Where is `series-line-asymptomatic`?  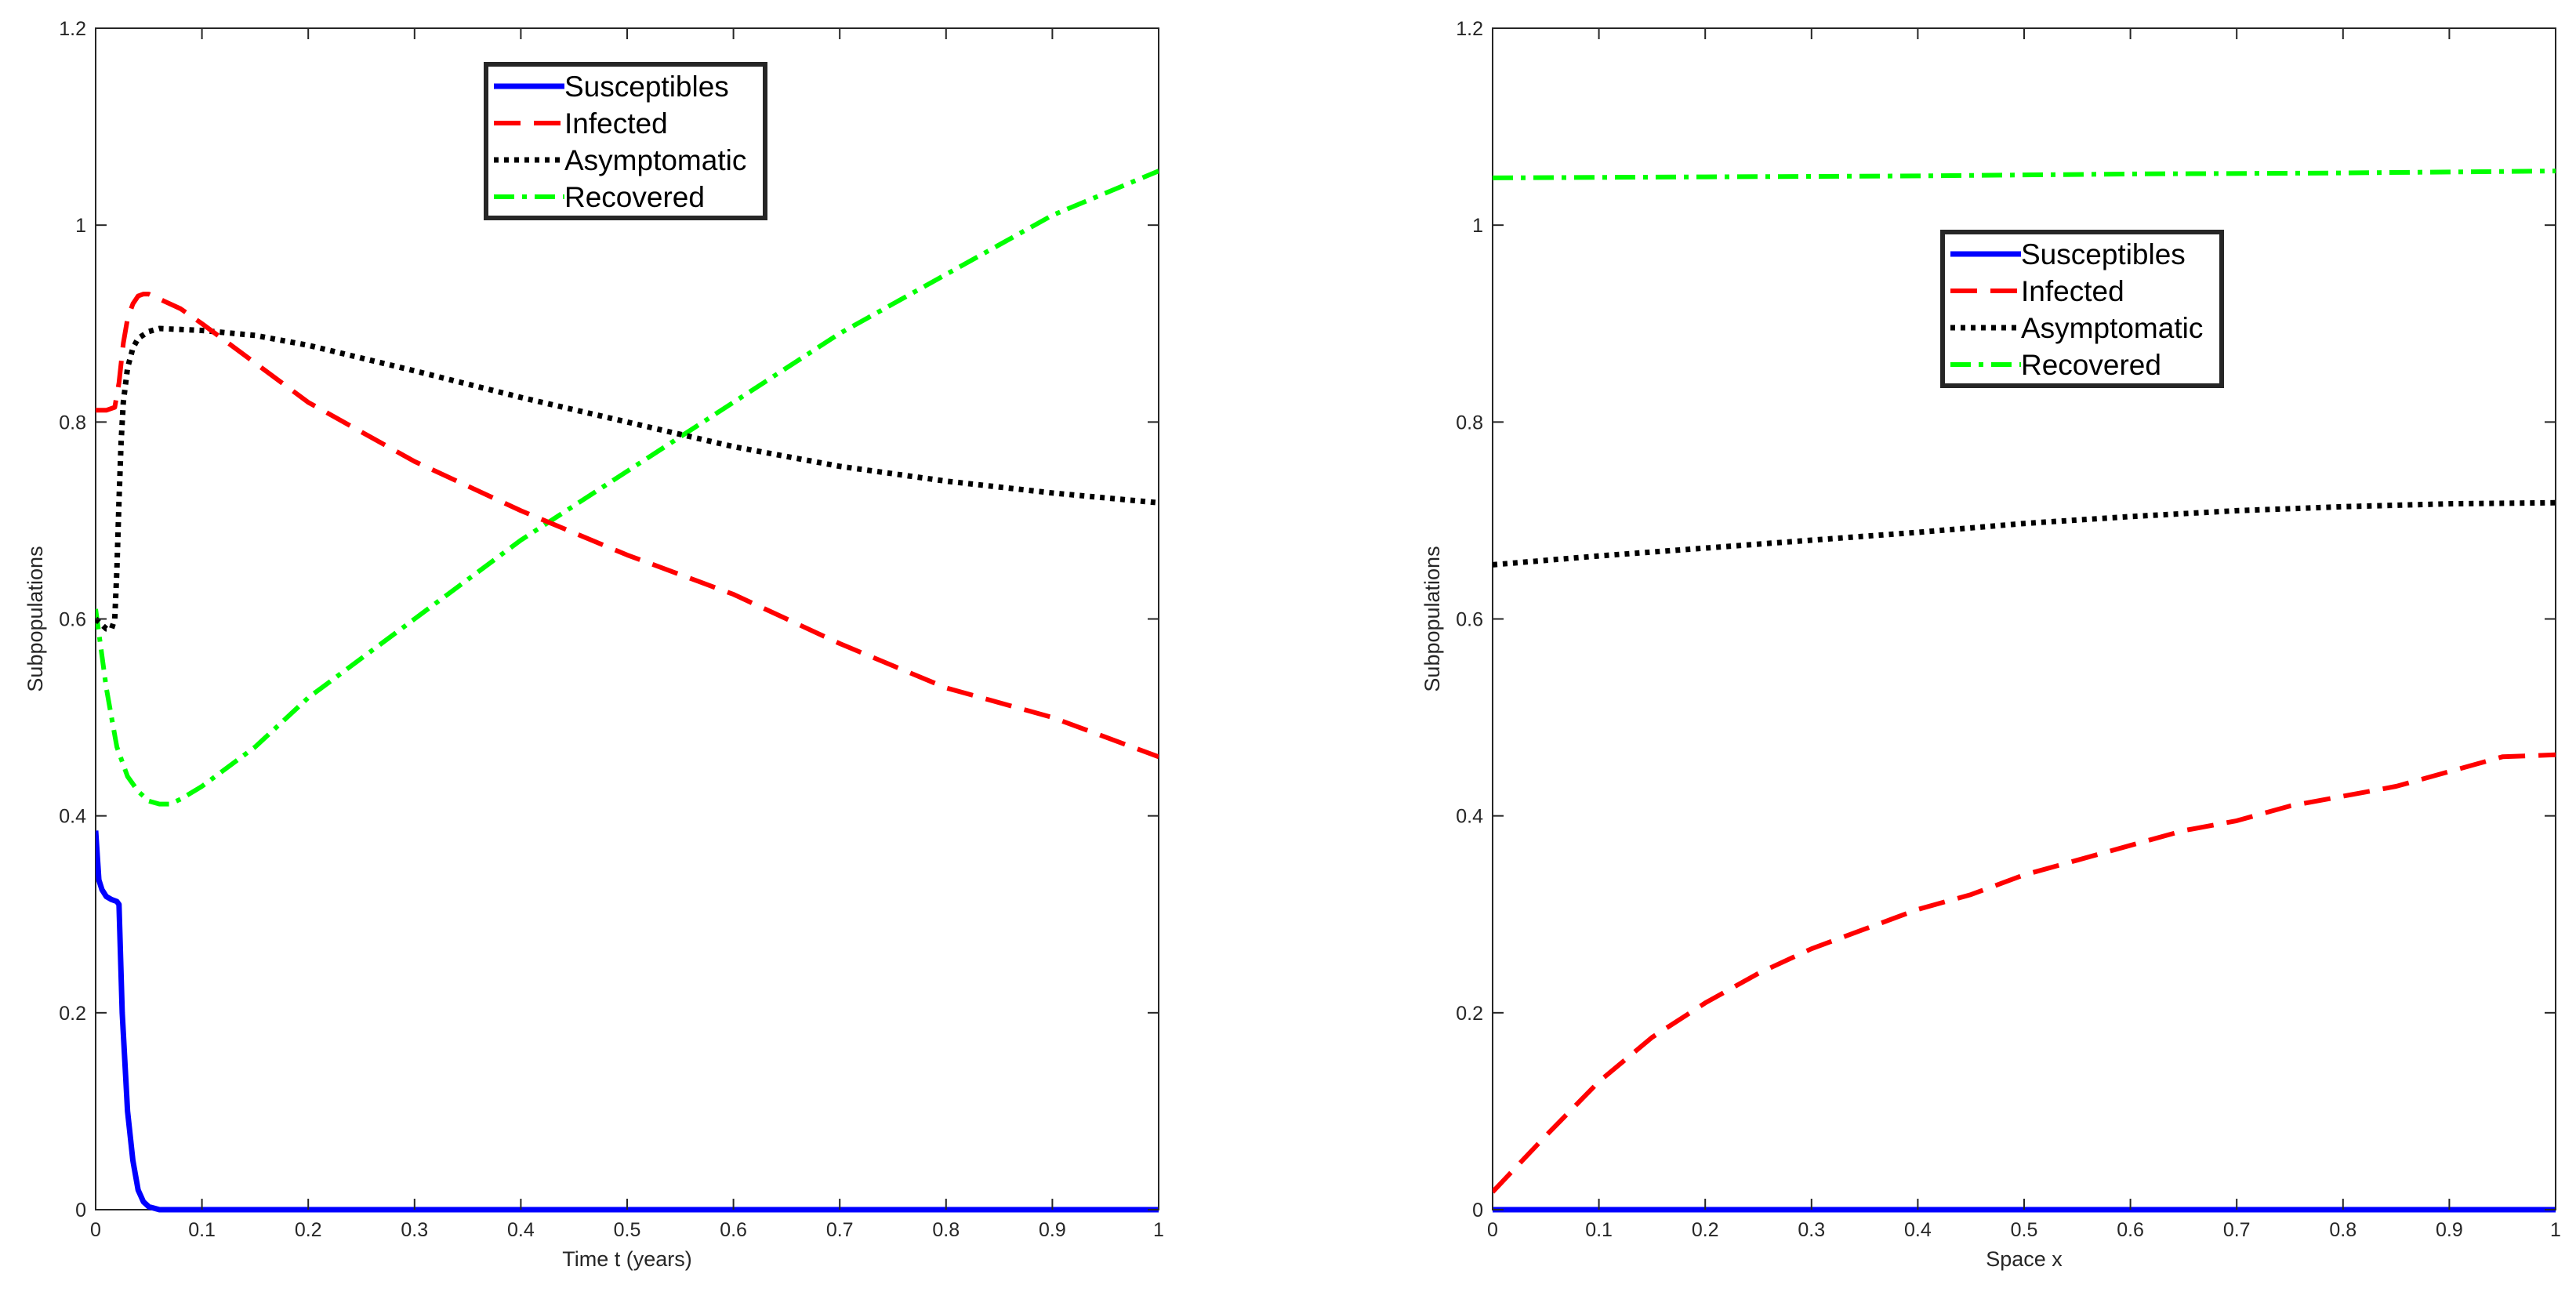
series-line-asymptomatic is located at coordinates (2025, 533).